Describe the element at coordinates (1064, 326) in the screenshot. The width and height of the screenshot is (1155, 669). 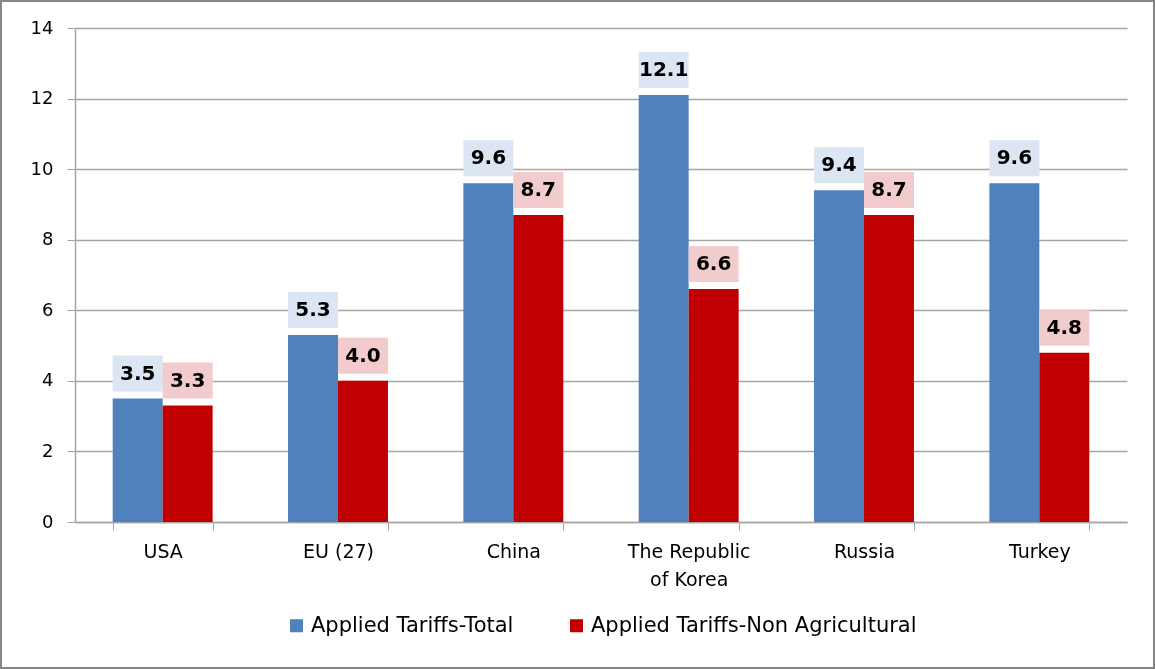
I see `data-label: 4.8` at that location.